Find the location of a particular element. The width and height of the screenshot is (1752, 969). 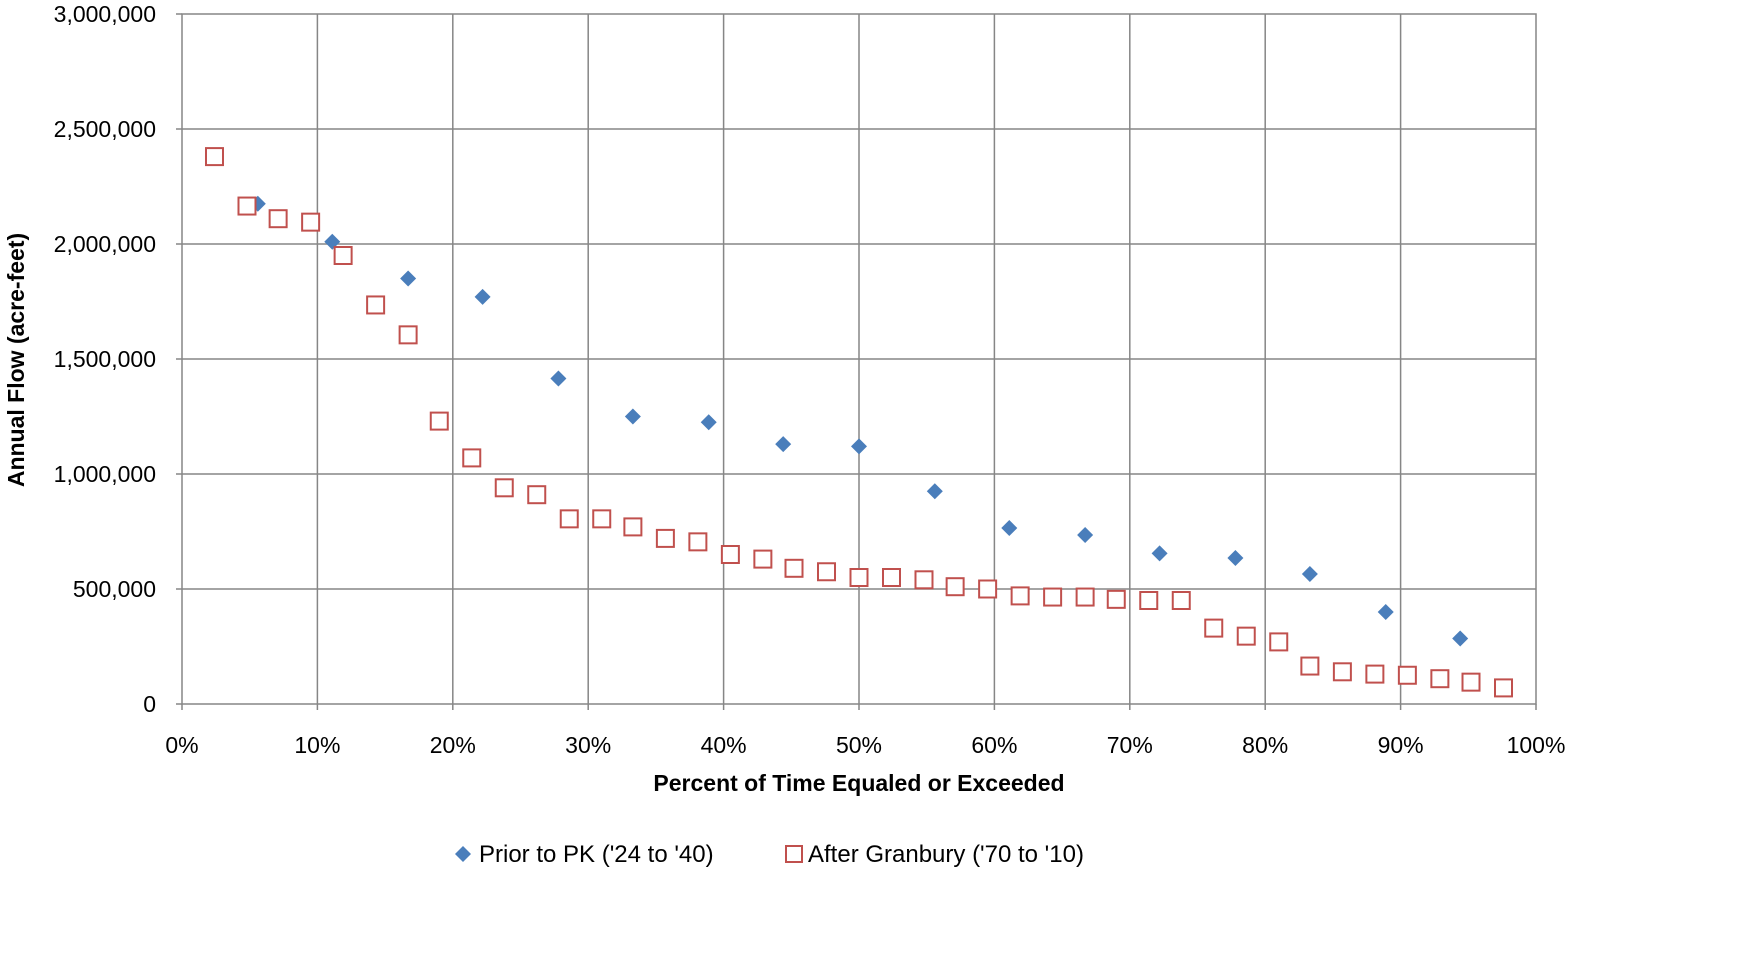

legend-marker-diamond is located at coordinates (463, 854).